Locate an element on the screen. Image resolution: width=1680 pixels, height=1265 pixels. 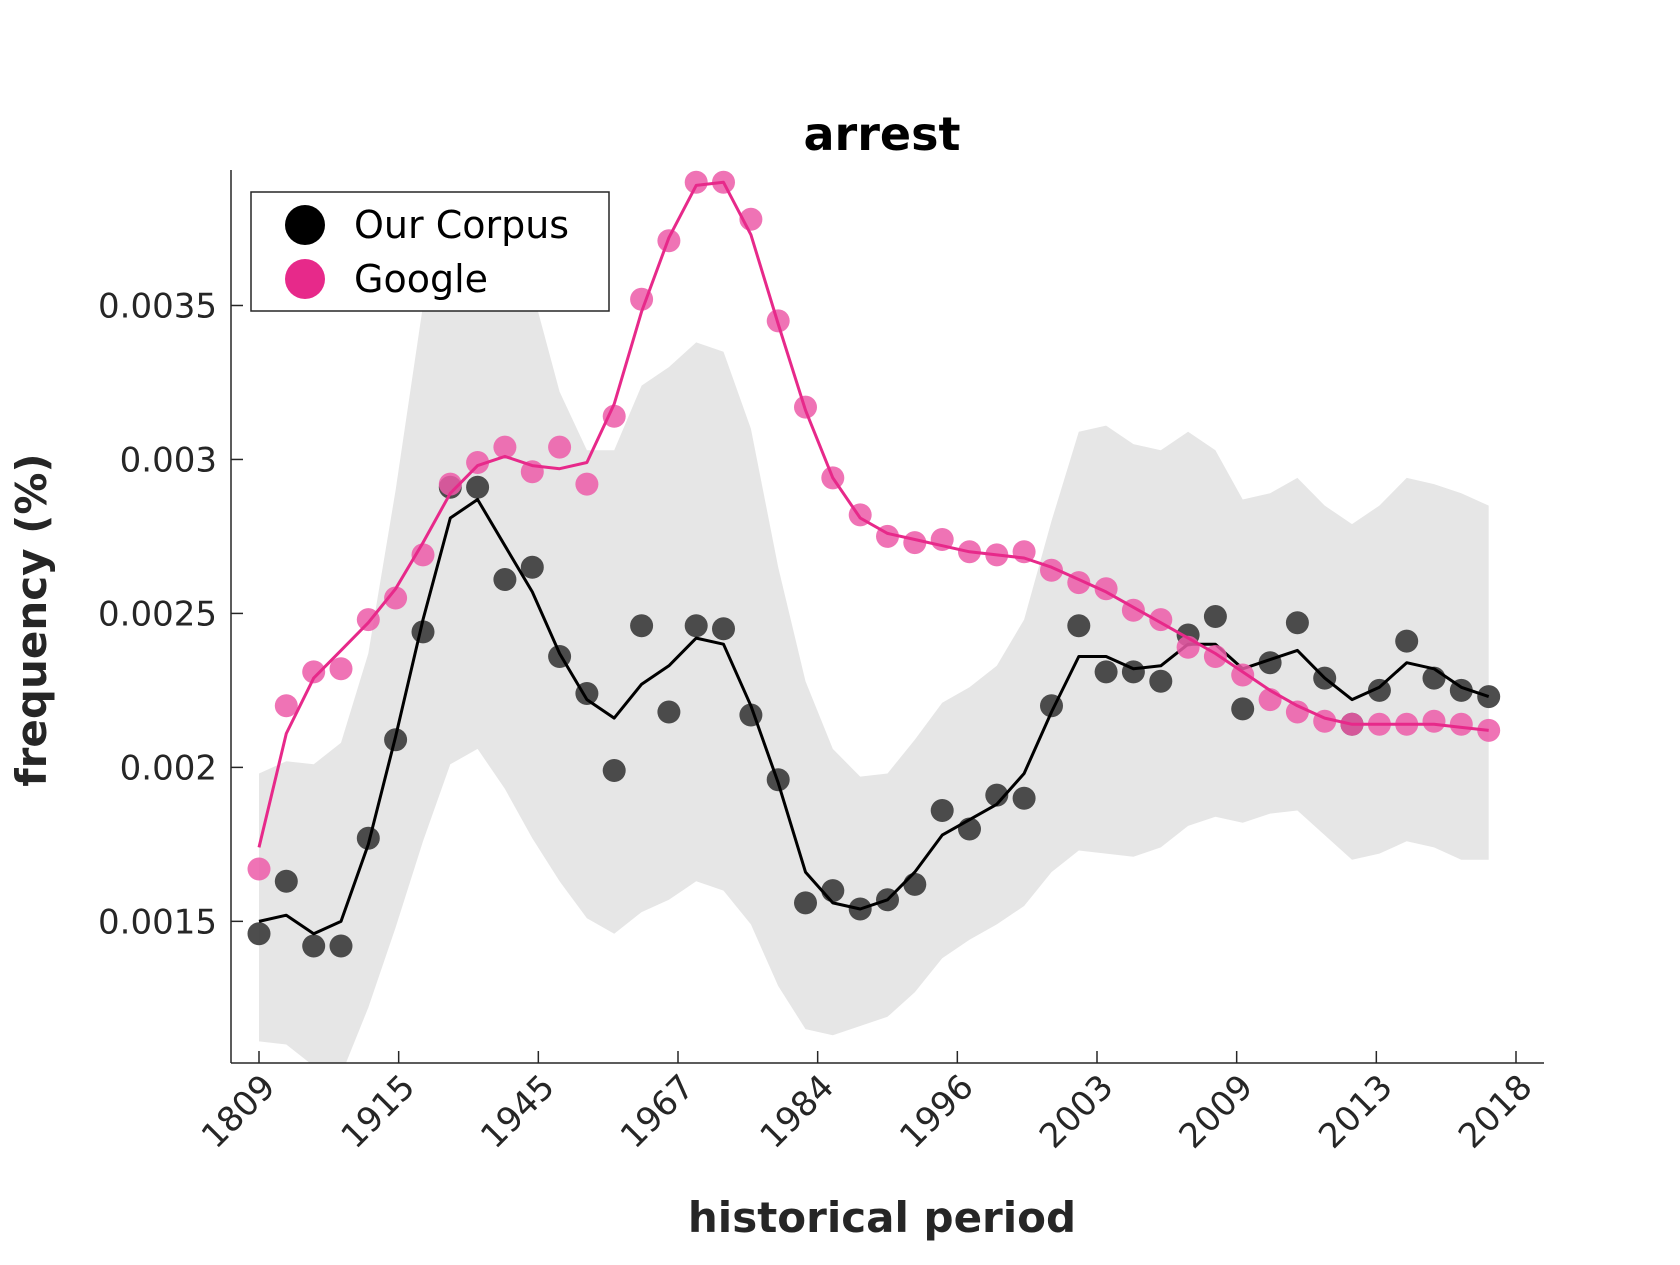
y-axis-label: frequency (%) is located at coordinates (31, 619).